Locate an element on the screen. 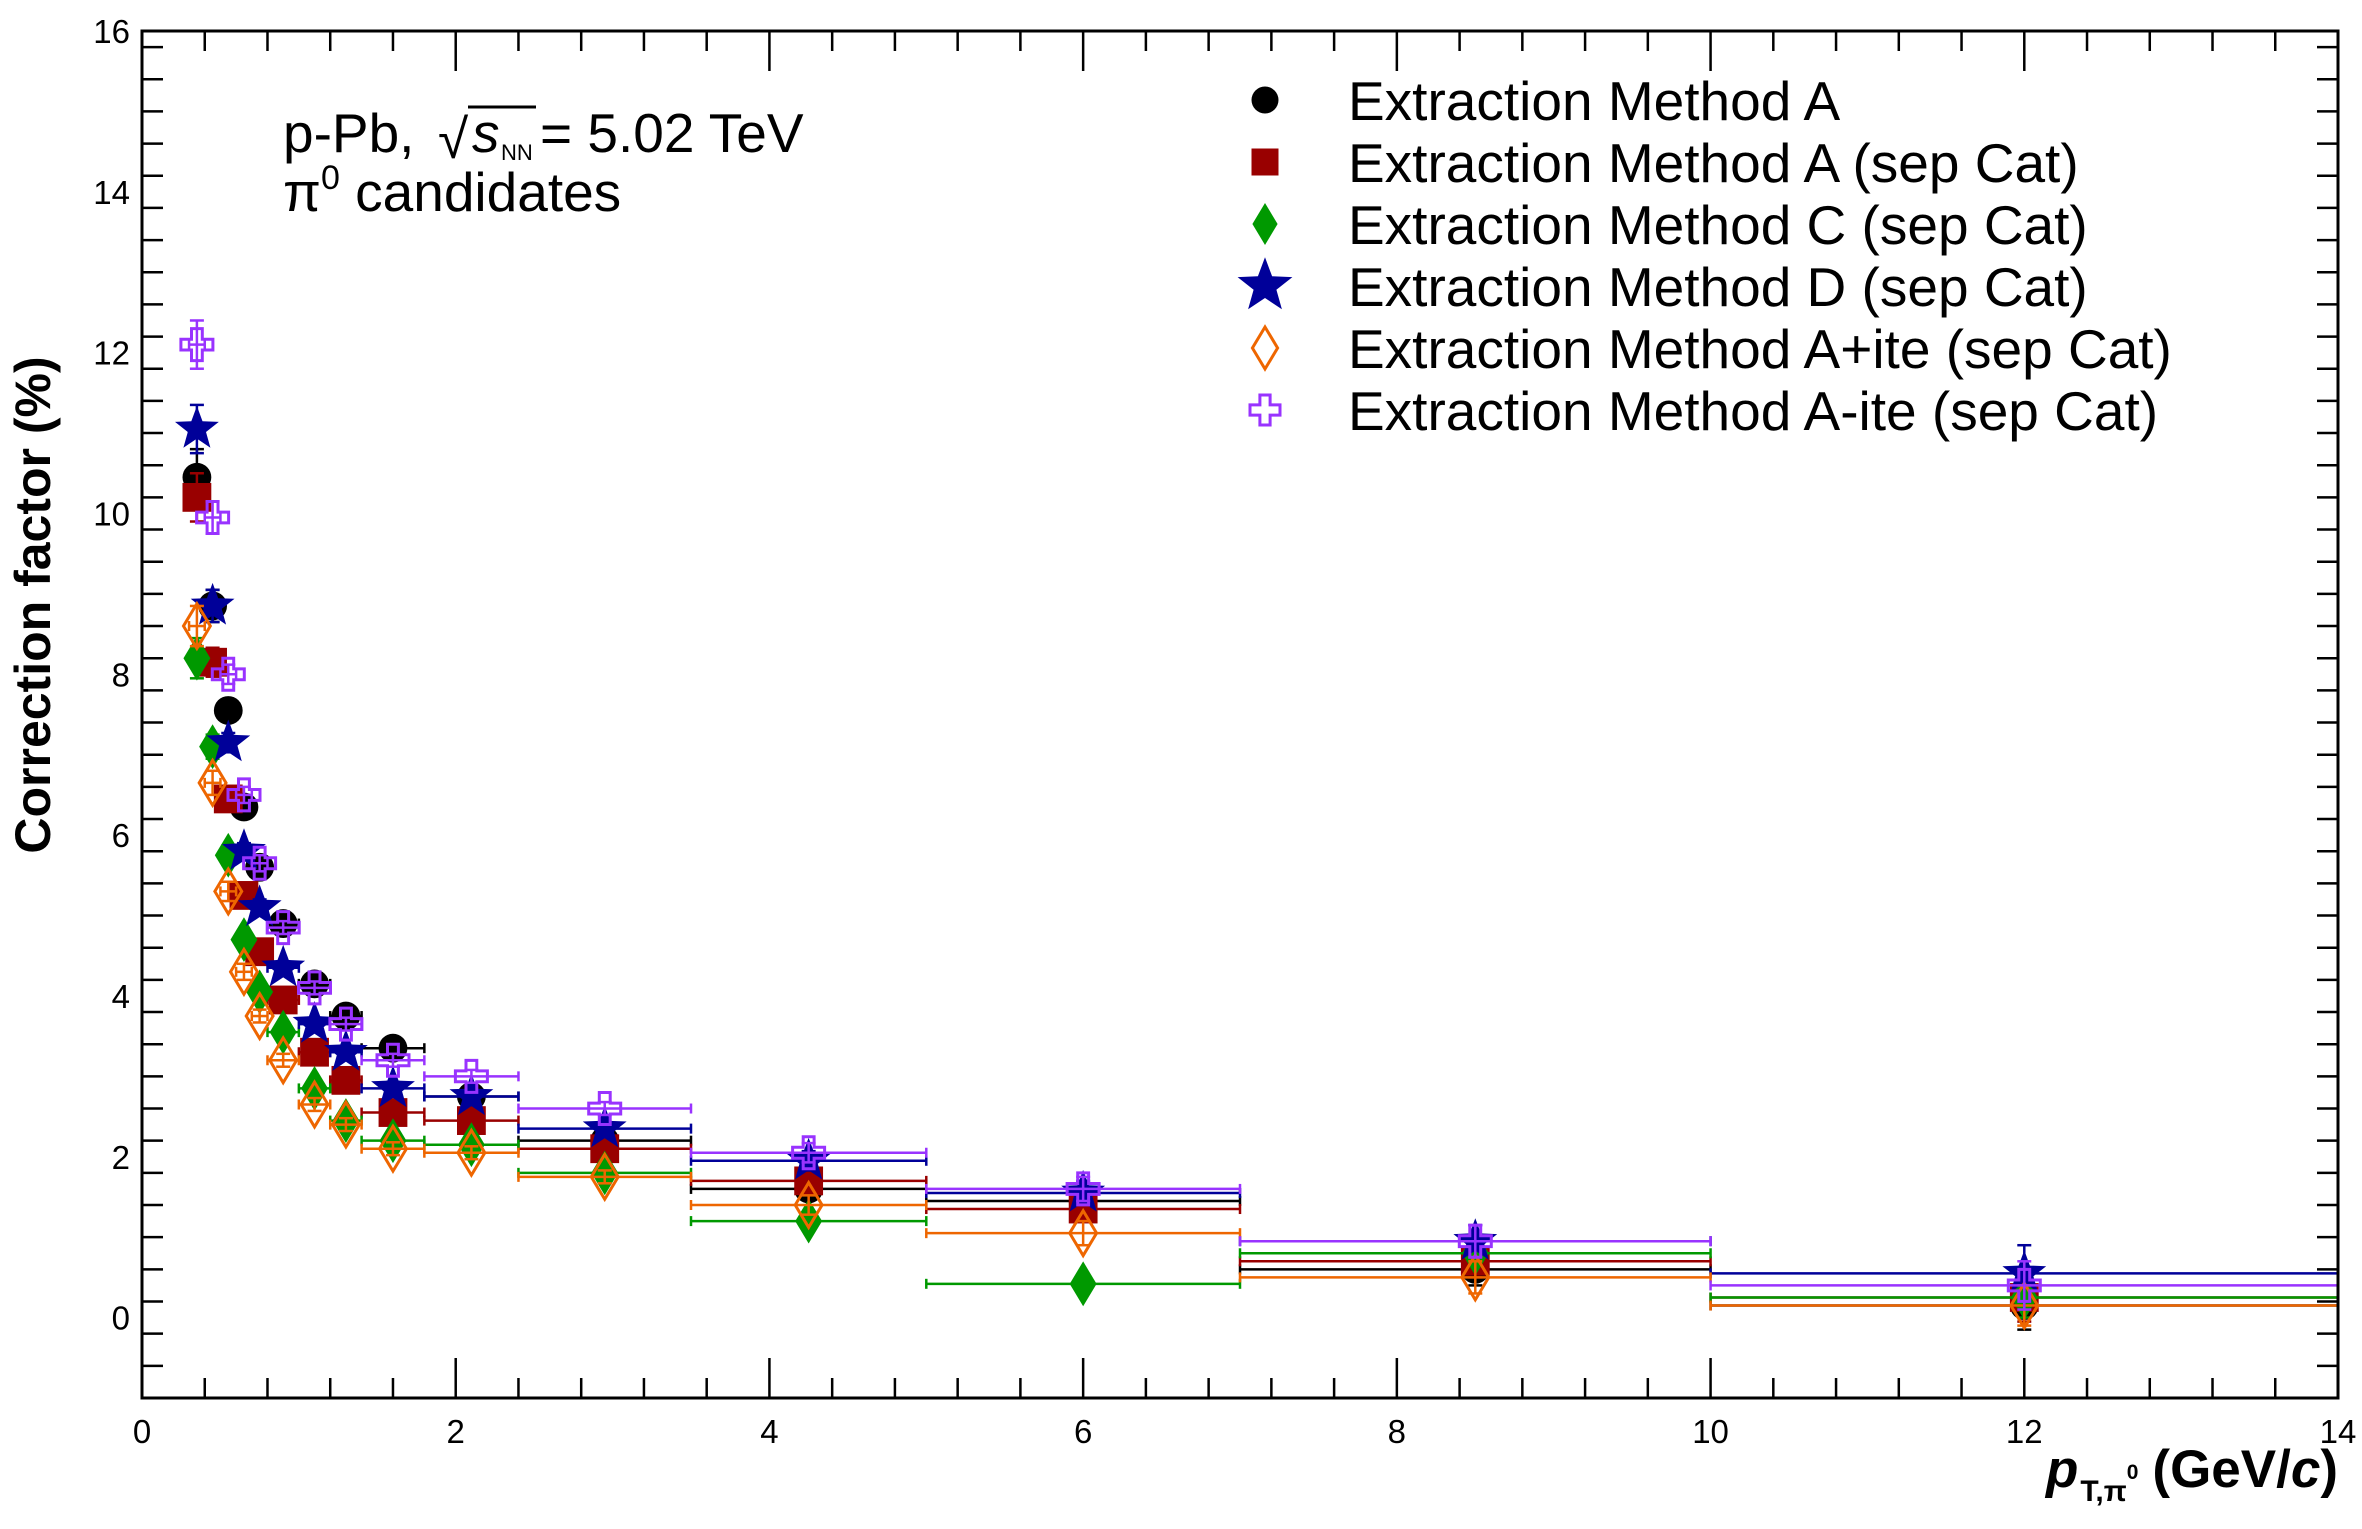 This screenshot has width=2362, height=1529. legend-label: Extraction Method C (sep Cat) is located at coordinates (1718, 225).